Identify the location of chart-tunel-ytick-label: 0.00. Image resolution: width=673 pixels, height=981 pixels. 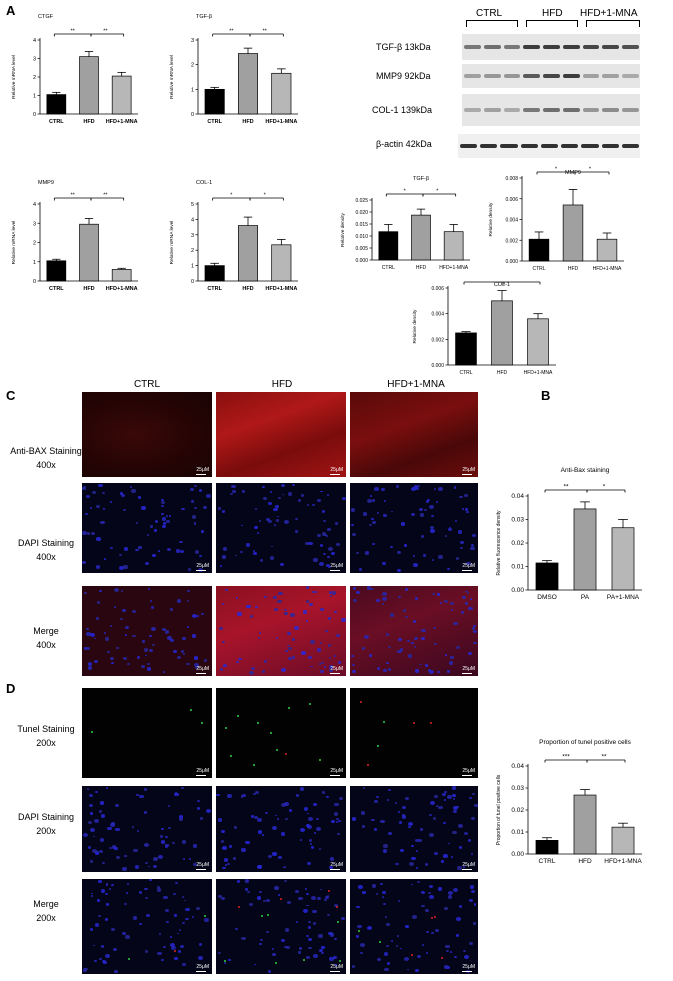
(517, 854).